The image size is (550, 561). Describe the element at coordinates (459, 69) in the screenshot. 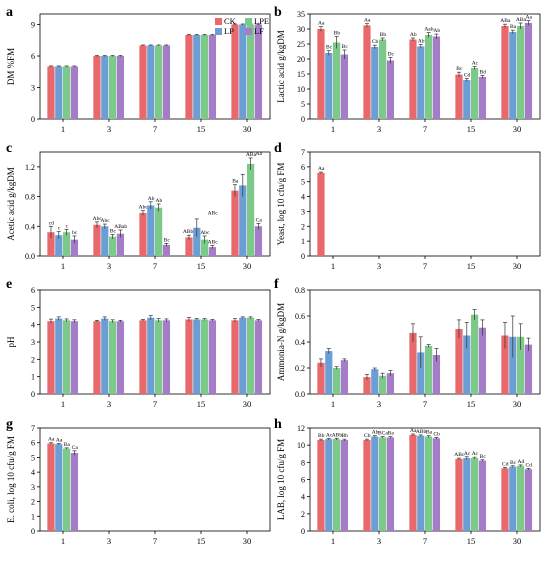

I see `data-label: Bc` at that location.